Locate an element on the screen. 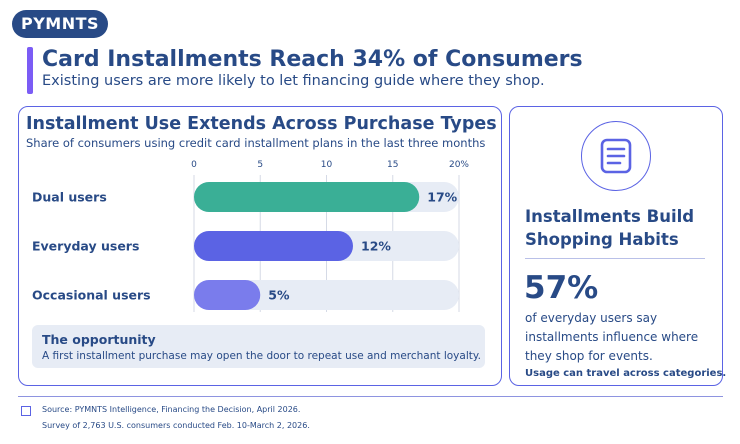  page-title: Card Installments Reach 34% of Consumers is located at coordinates (312, 59).